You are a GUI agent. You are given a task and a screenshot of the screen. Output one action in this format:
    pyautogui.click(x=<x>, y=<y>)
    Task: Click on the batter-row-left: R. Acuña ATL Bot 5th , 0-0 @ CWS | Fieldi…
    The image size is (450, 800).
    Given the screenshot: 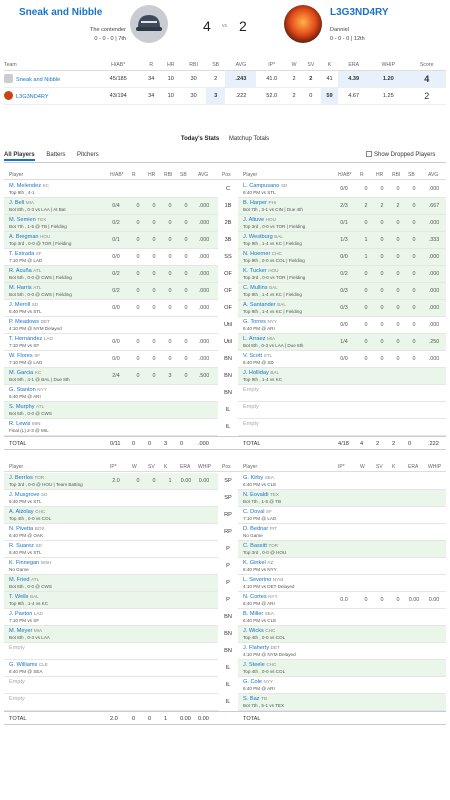 What is the action you would take?
    pyautogui.click(x=111, y=274)
    